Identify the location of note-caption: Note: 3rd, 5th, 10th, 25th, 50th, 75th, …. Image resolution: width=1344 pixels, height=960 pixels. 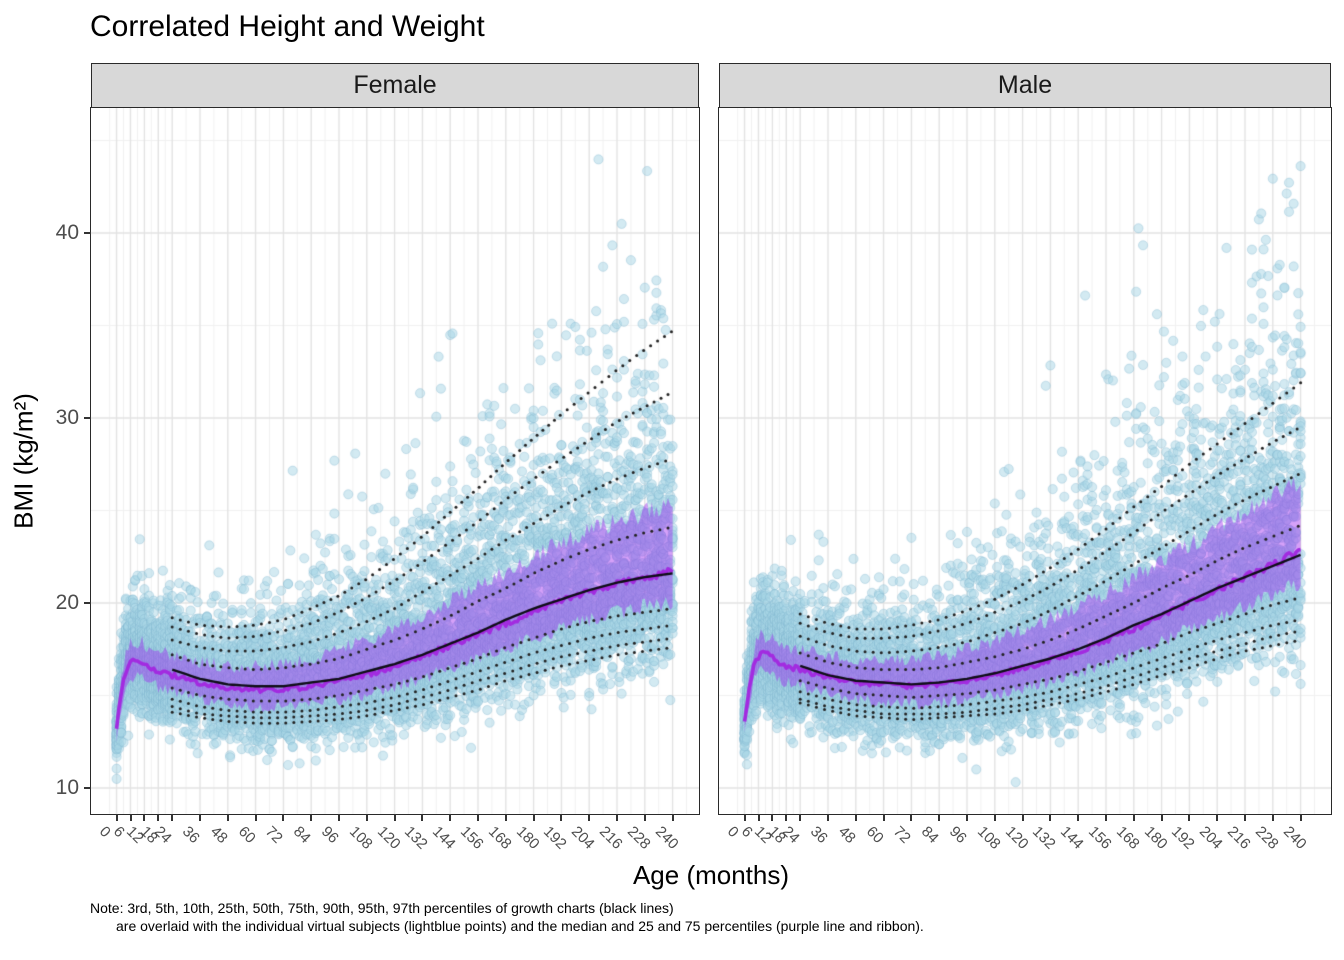
(507, 917).